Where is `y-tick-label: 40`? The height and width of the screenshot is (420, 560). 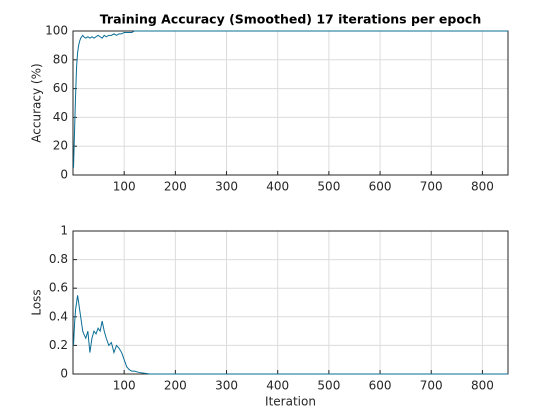 y-tick-label: 40 is located at coordinates (60, 117).